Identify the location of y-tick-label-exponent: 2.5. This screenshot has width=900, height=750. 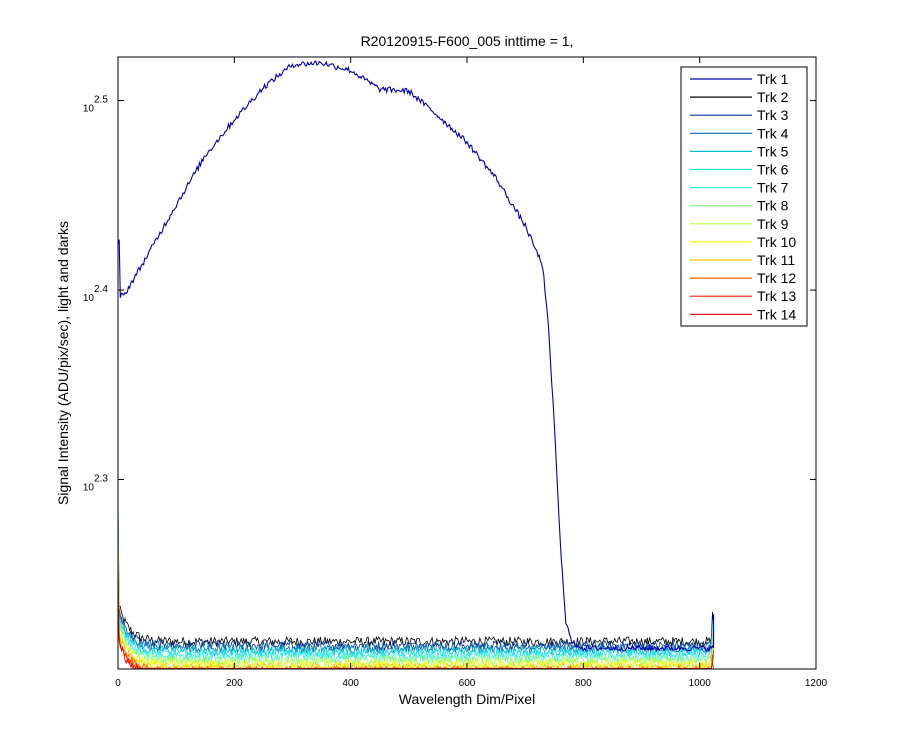
(101, 100).